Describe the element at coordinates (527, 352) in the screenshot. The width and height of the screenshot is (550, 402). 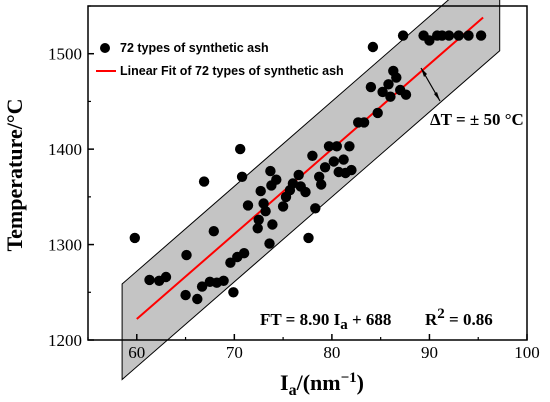
I see `x-tick-label: 100` at that location.